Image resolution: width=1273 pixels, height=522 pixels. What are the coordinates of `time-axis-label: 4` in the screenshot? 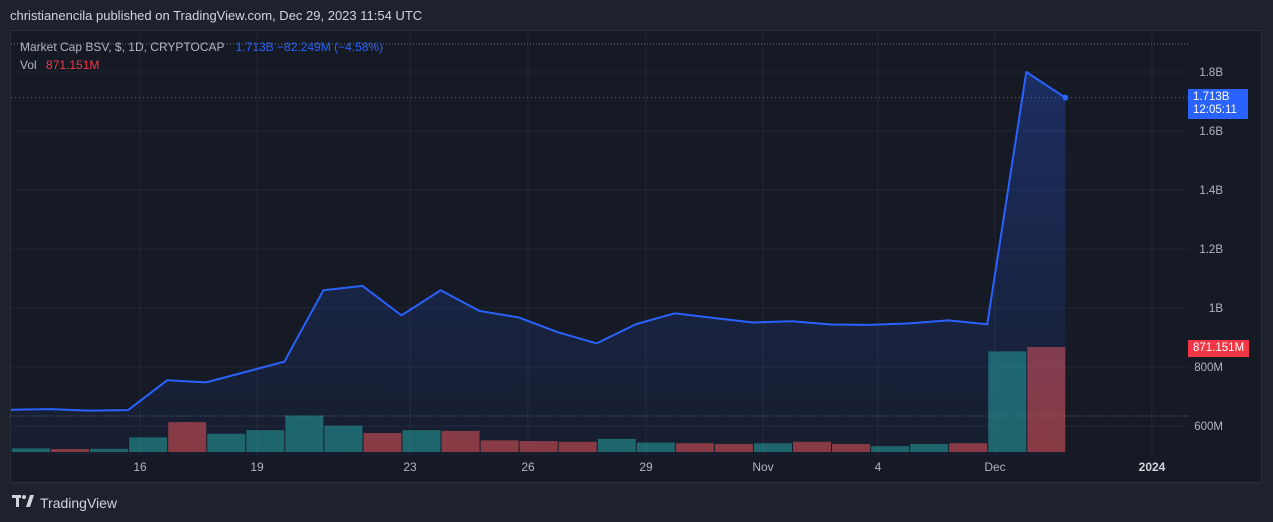 It's located at (878, 467).